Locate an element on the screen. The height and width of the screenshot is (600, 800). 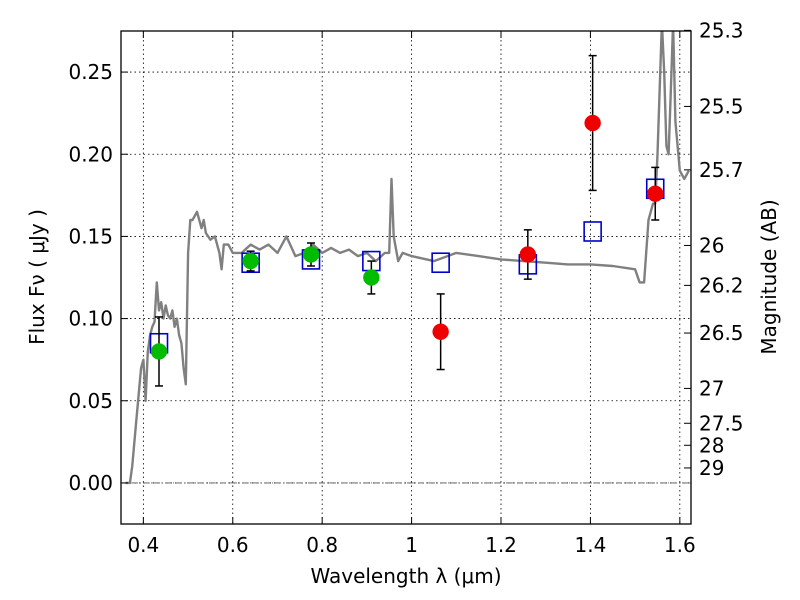
x-tick-label: 1 is located at coordinates (411, 545).